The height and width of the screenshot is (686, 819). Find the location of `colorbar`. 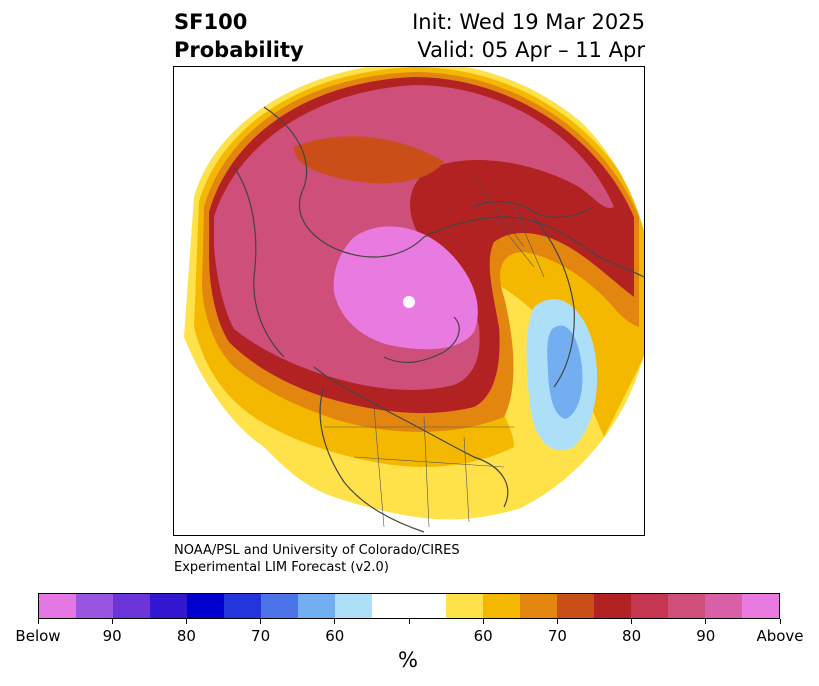

colorbar is located at coordinates (409, 606).